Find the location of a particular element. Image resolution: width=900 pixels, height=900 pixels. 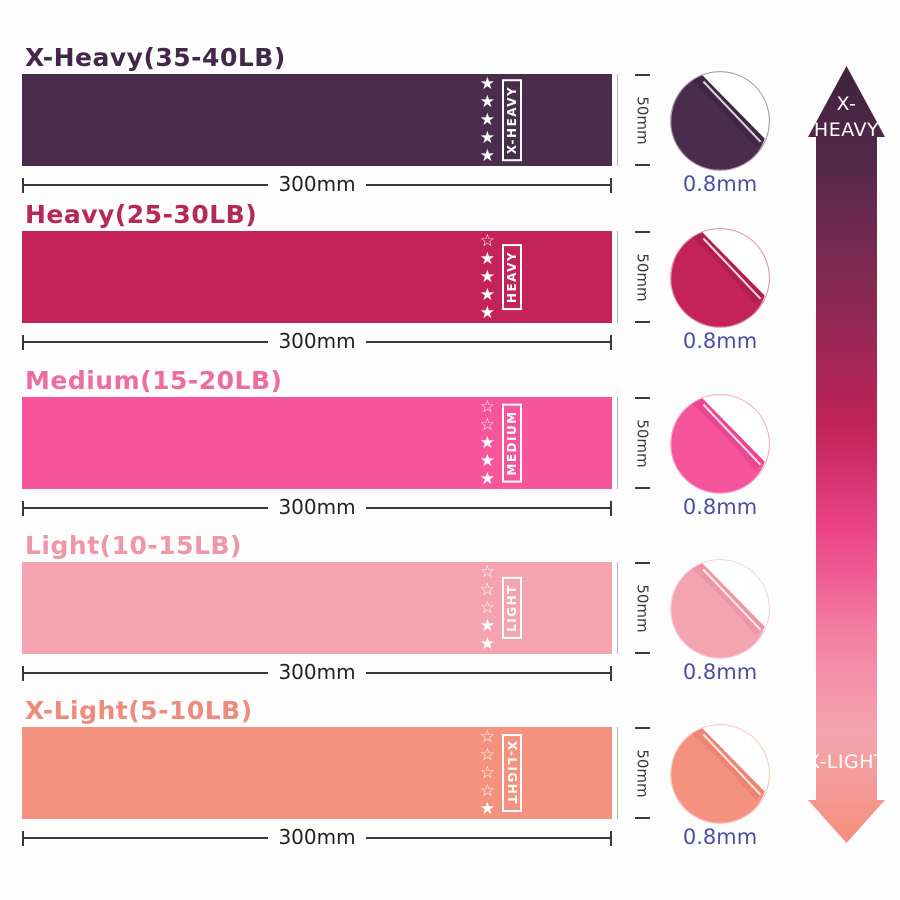

band-strength-label-box: X-HEAVY is located at coordinates (512, 120).